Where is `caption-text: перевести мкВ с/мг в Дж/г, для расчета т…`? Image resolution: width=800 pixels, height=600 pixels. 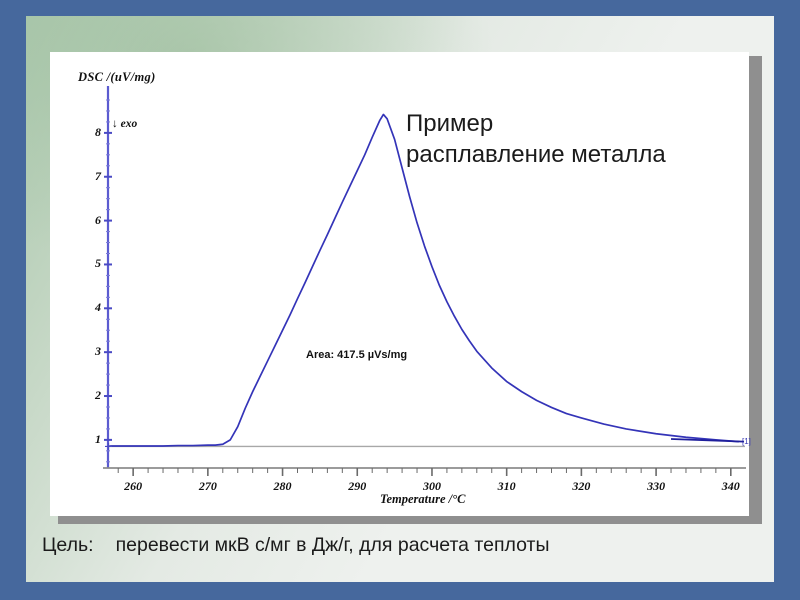 caption-text: перевести мкВ с/мг в Дж/г, для расчета т… is located at coordinates (332, 545).